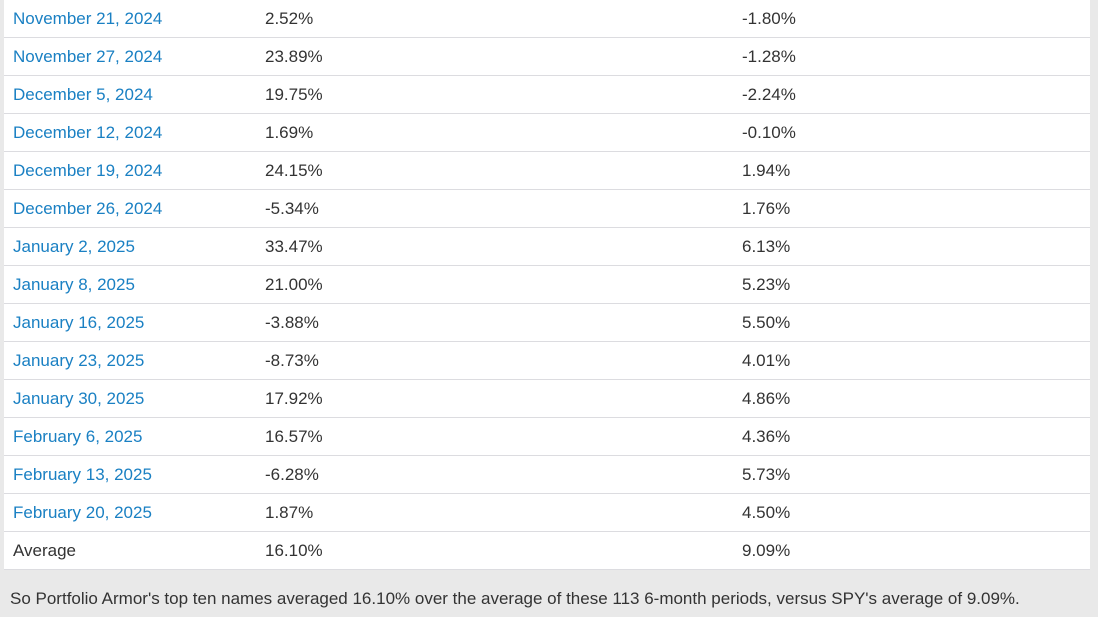 The width and height of the screenshot is (1098, 617). What do you see at coordinates (911, 550) in the screenshot?
I see `spy-return-cell: 9.09%` at bounding box center [911, 550].